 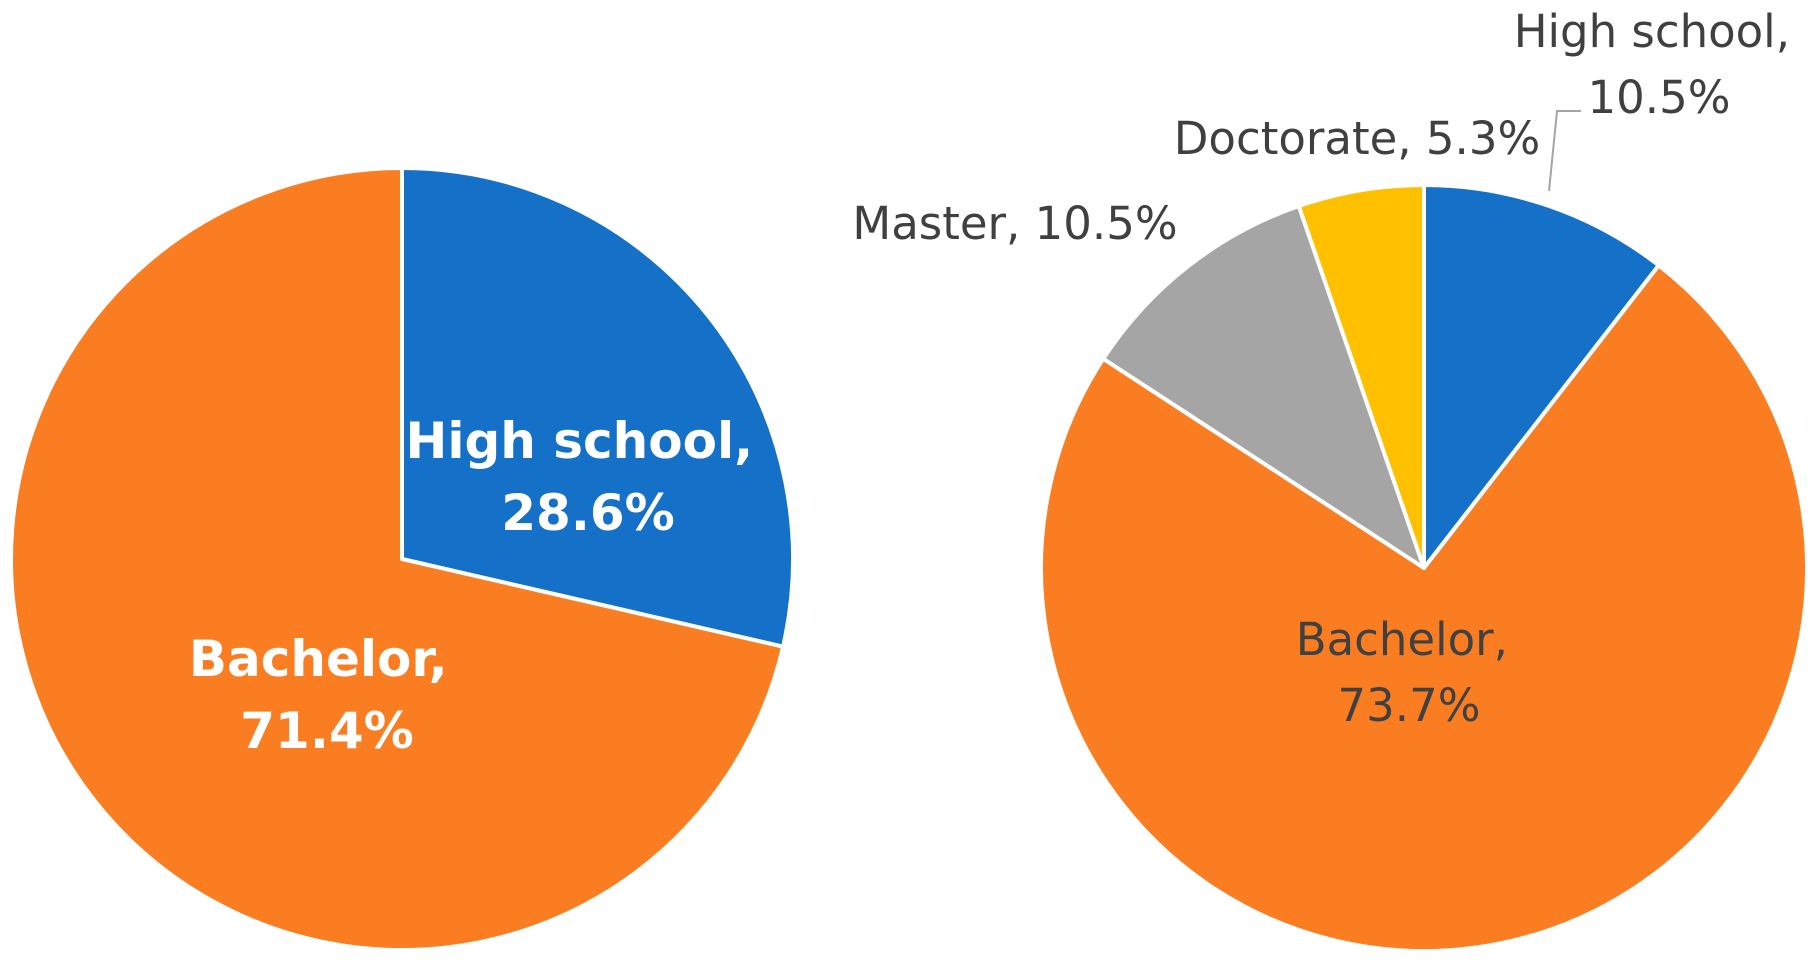 I want to click on data-label: Doctorate, 5.3%, so click(x=1357, y=138).